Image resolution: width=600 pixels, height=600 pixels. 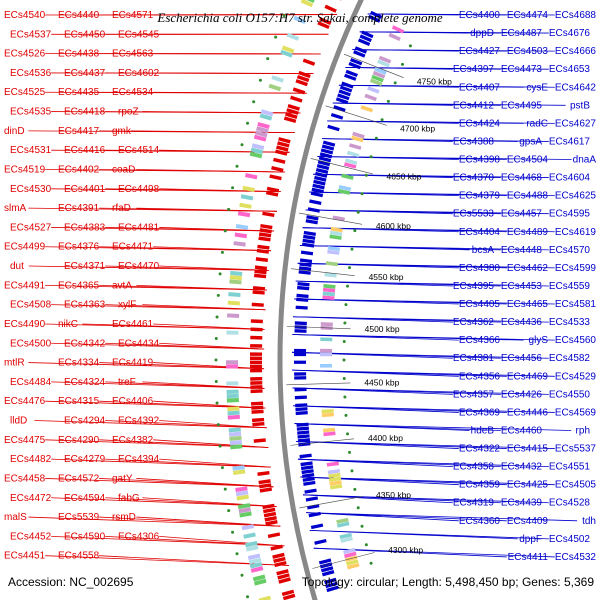 I want to click on reverse-gene-label: ECs4453, so click(x=522, y=286).